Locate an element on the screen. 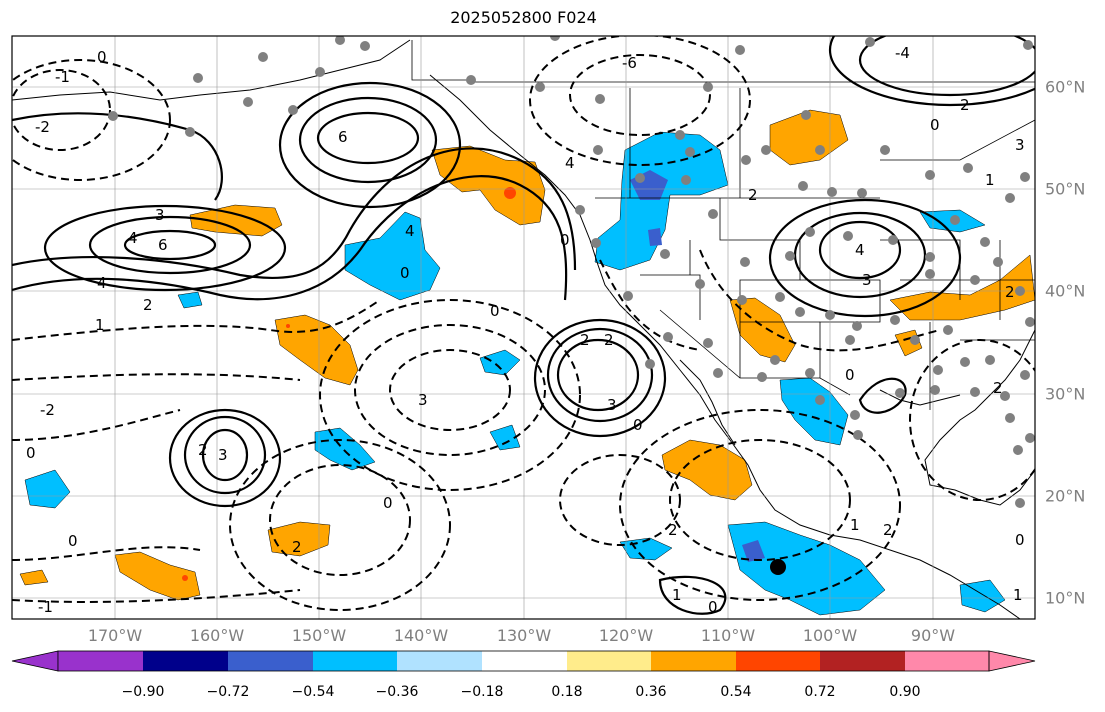 This screenshot has width=1105, height=712. lon-label: 120°W is located at coordinates (626, 635).